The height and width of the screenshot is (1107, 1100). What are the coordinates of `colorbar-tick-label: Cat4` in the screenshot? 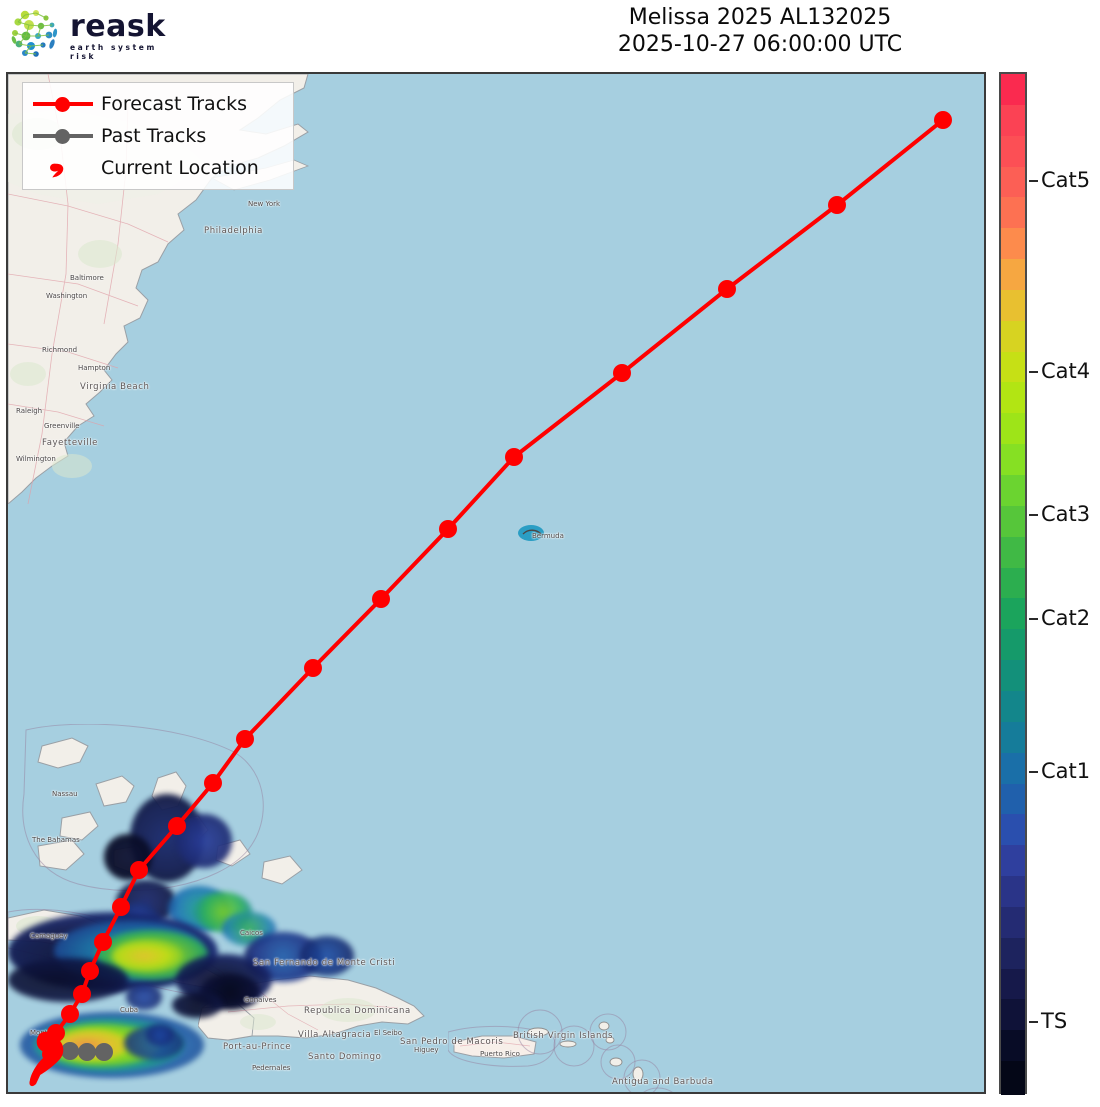 It's located at (1066, 371).